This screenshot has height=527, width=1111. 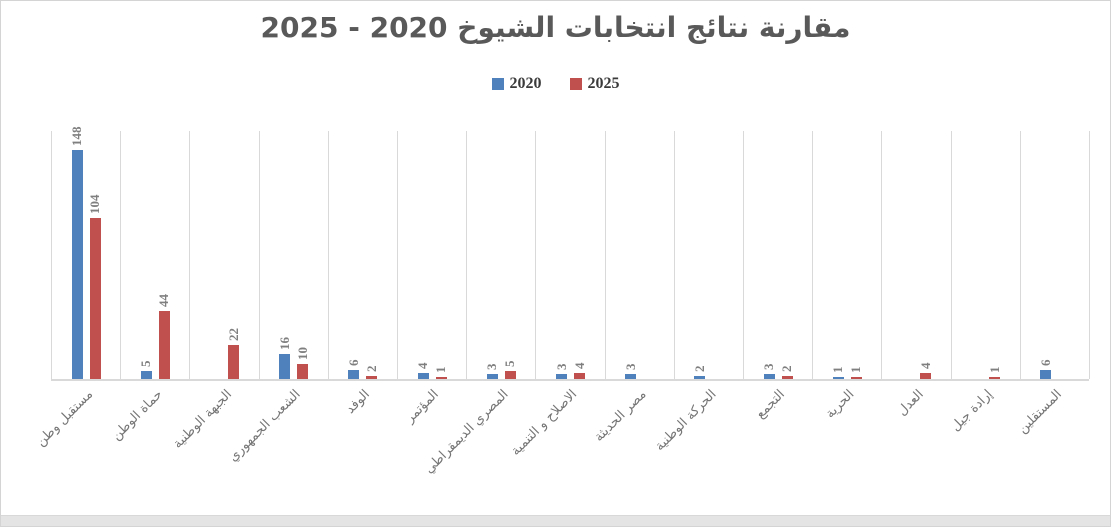 What do you see at coordinates (925, 365) in the screenshot?
I see `bar-value-label-2025-12: 4` at bounding box center [925, 365].